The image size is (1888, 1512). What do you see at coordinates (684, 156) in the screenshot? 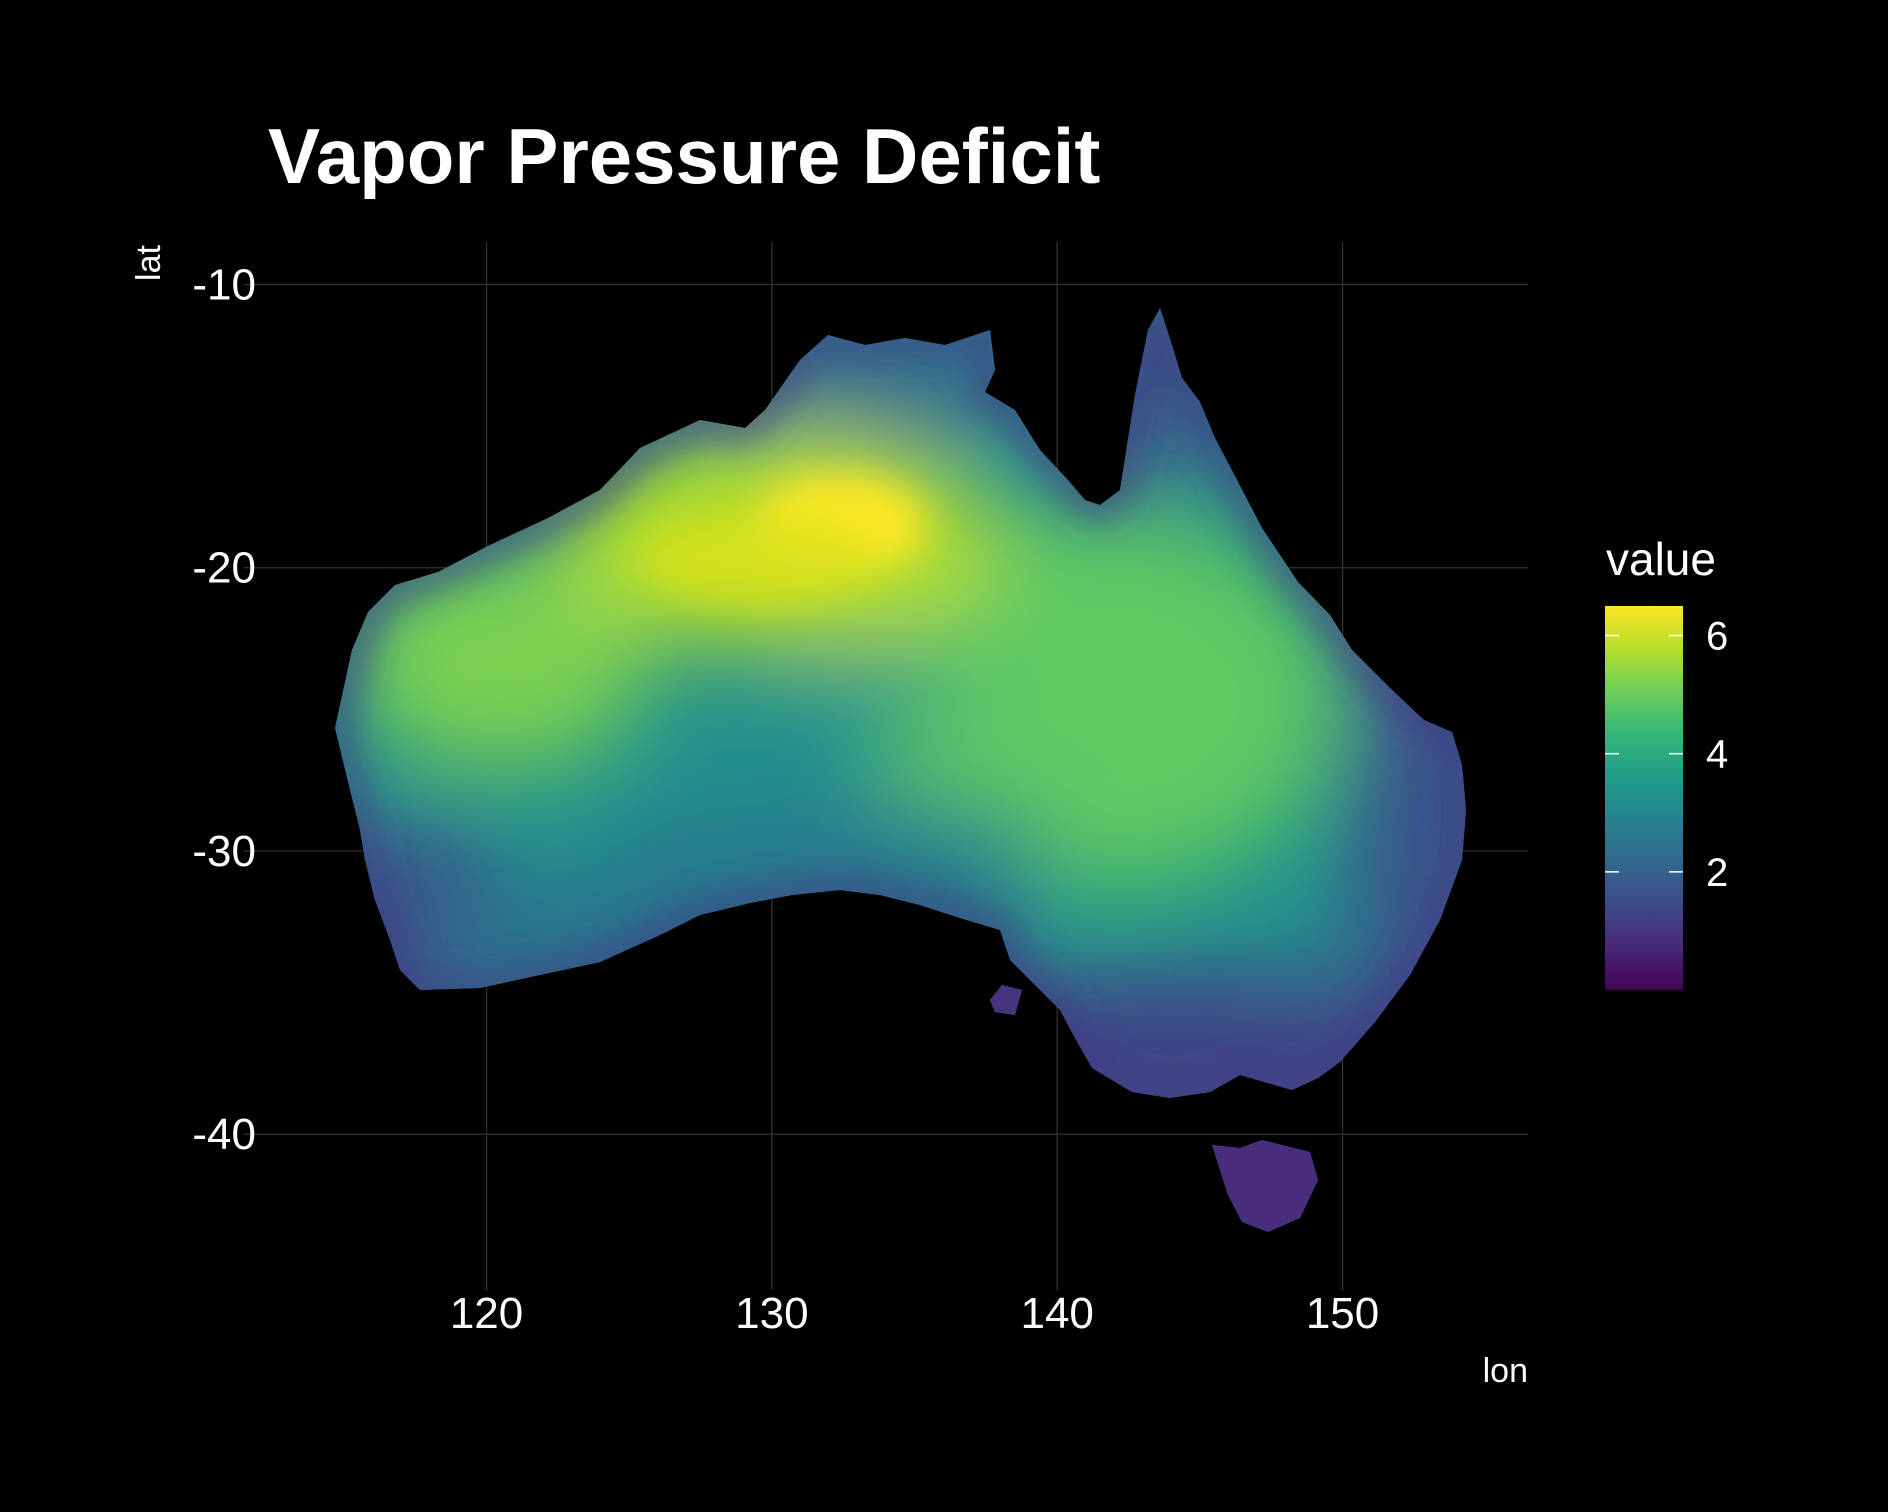
I see `chart-title: Vapor Pressure Deficit` at bounding box center [684, 156].